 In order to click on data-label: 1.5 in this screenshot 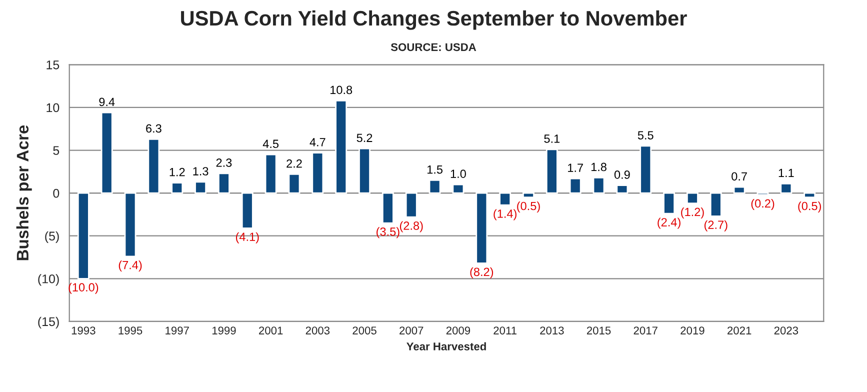, I will do `click(435, 169)`.